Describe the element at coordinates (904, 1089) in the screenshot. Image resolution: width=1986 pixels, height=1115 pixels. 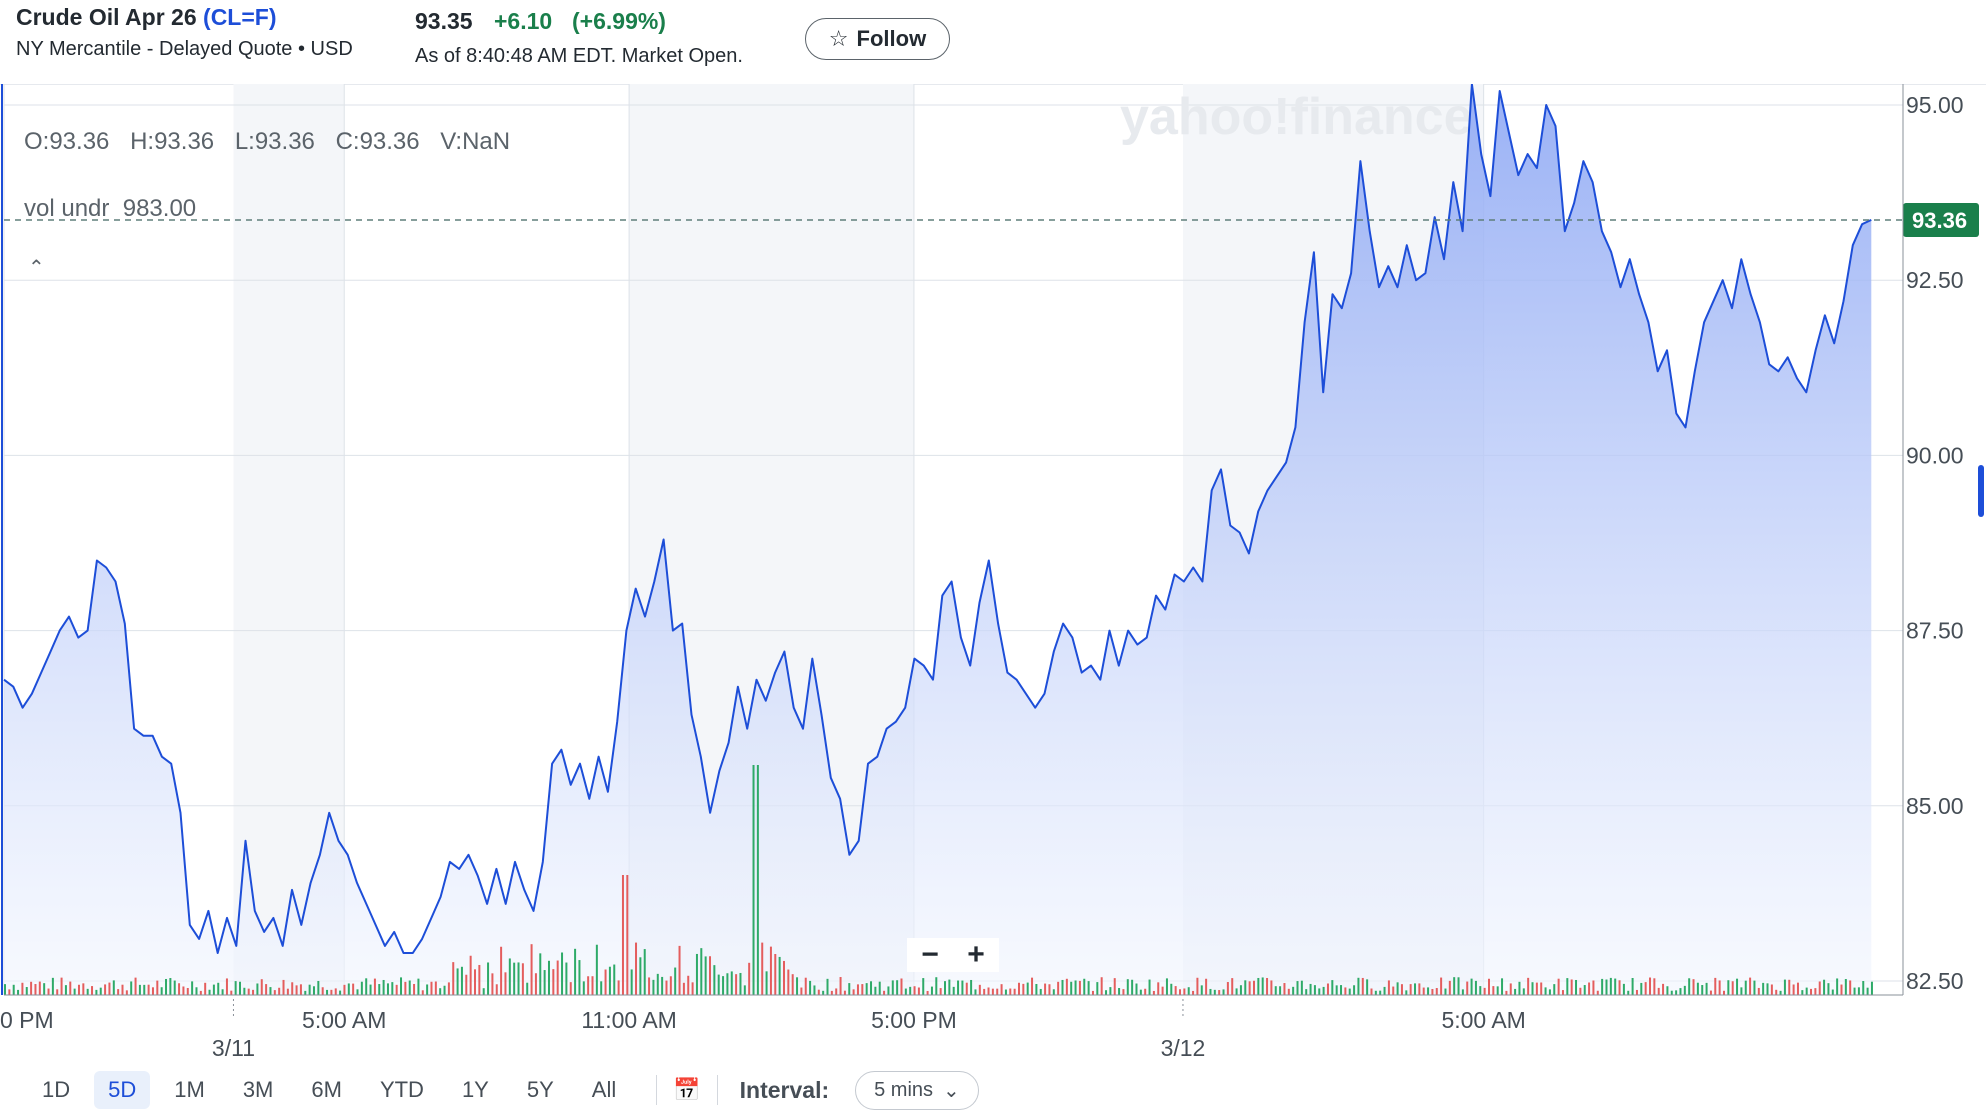
I see `interval-value: 5 mins` at that location.